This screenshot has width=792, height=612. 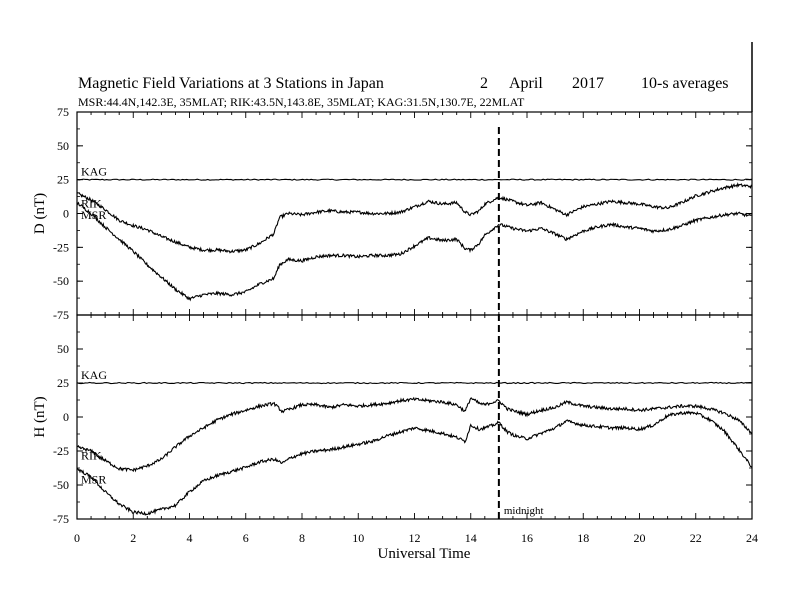 I want to click on series-line-rik-h, so click(x=414, y=434).